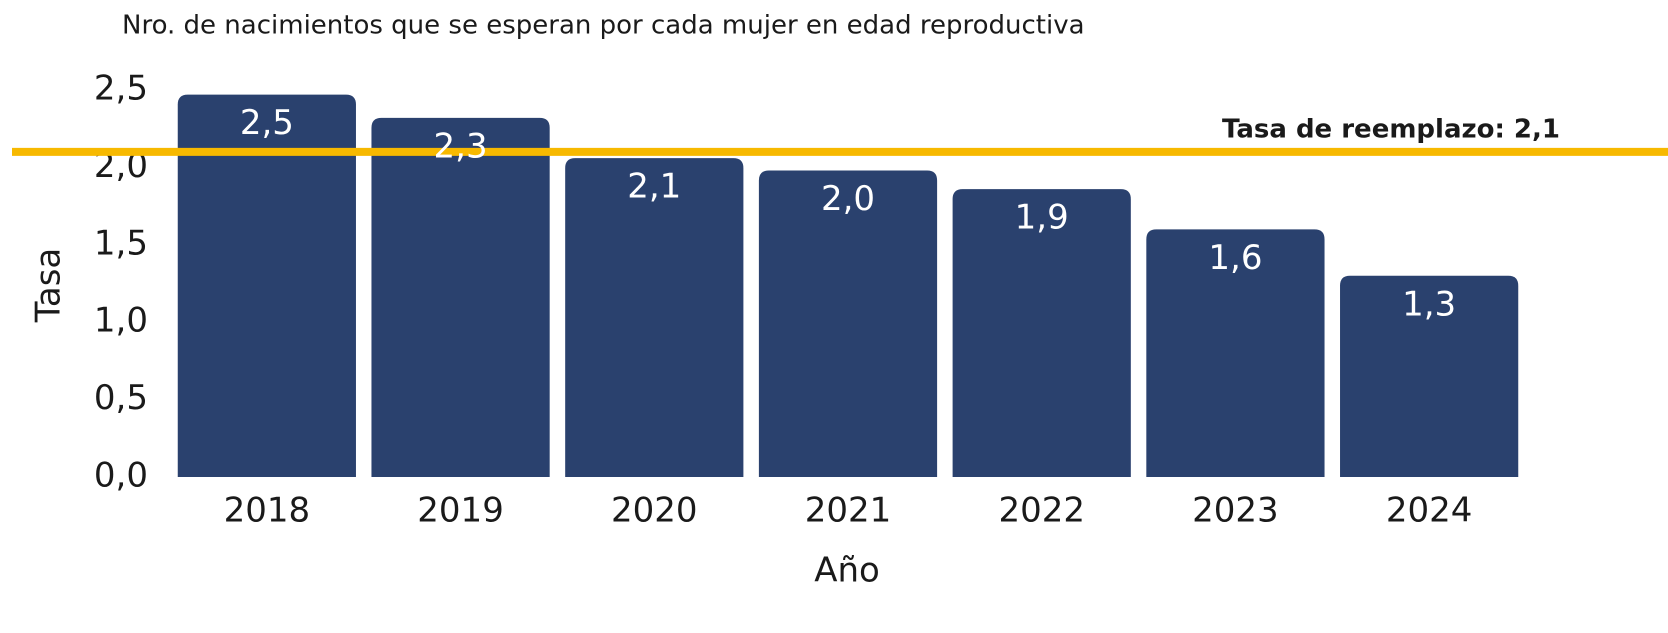  Describe the element at coordinates (461, 146) in the screenshot. I see `data-label: 2,3` at that location.